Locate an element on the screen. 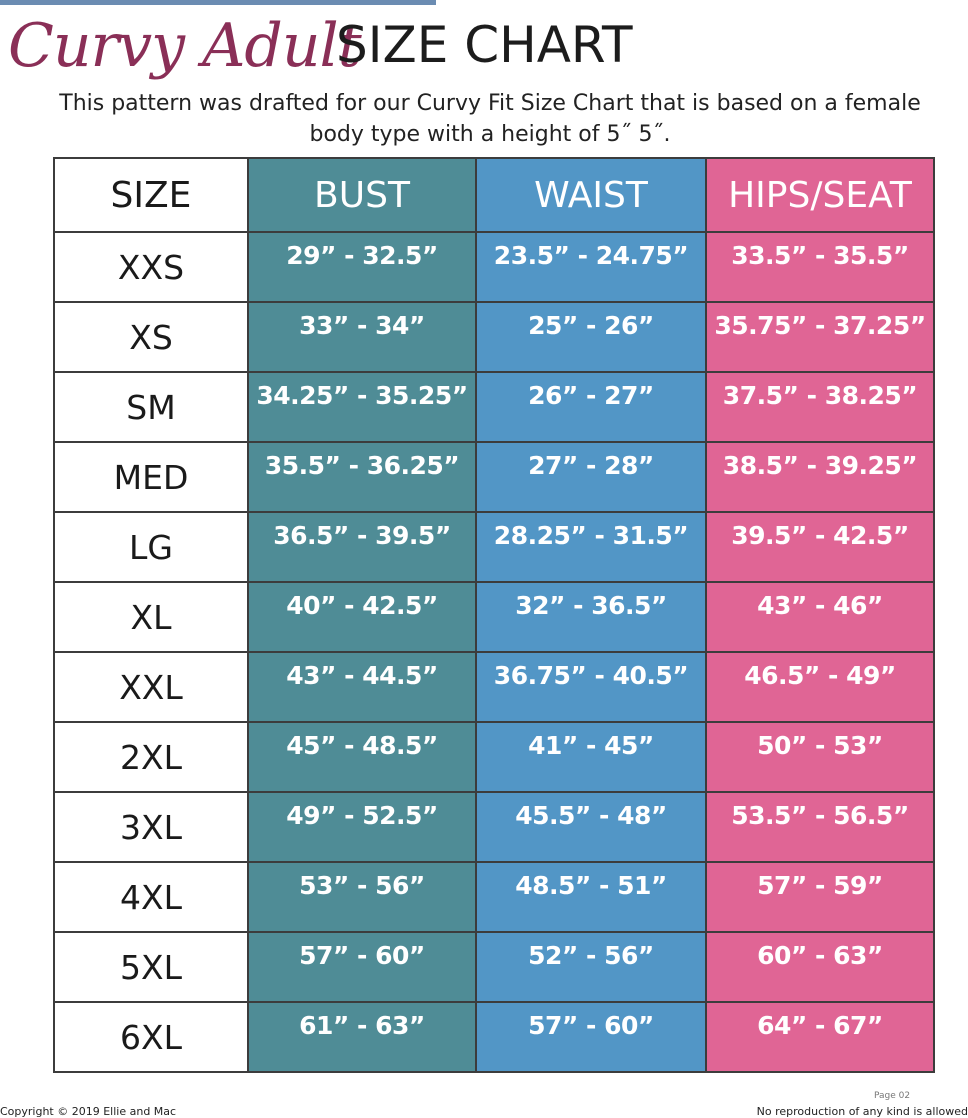 This screenshot has width=968, height=1118. bust-cell: 40” - 42.5” is located at coordinates (362, 617).